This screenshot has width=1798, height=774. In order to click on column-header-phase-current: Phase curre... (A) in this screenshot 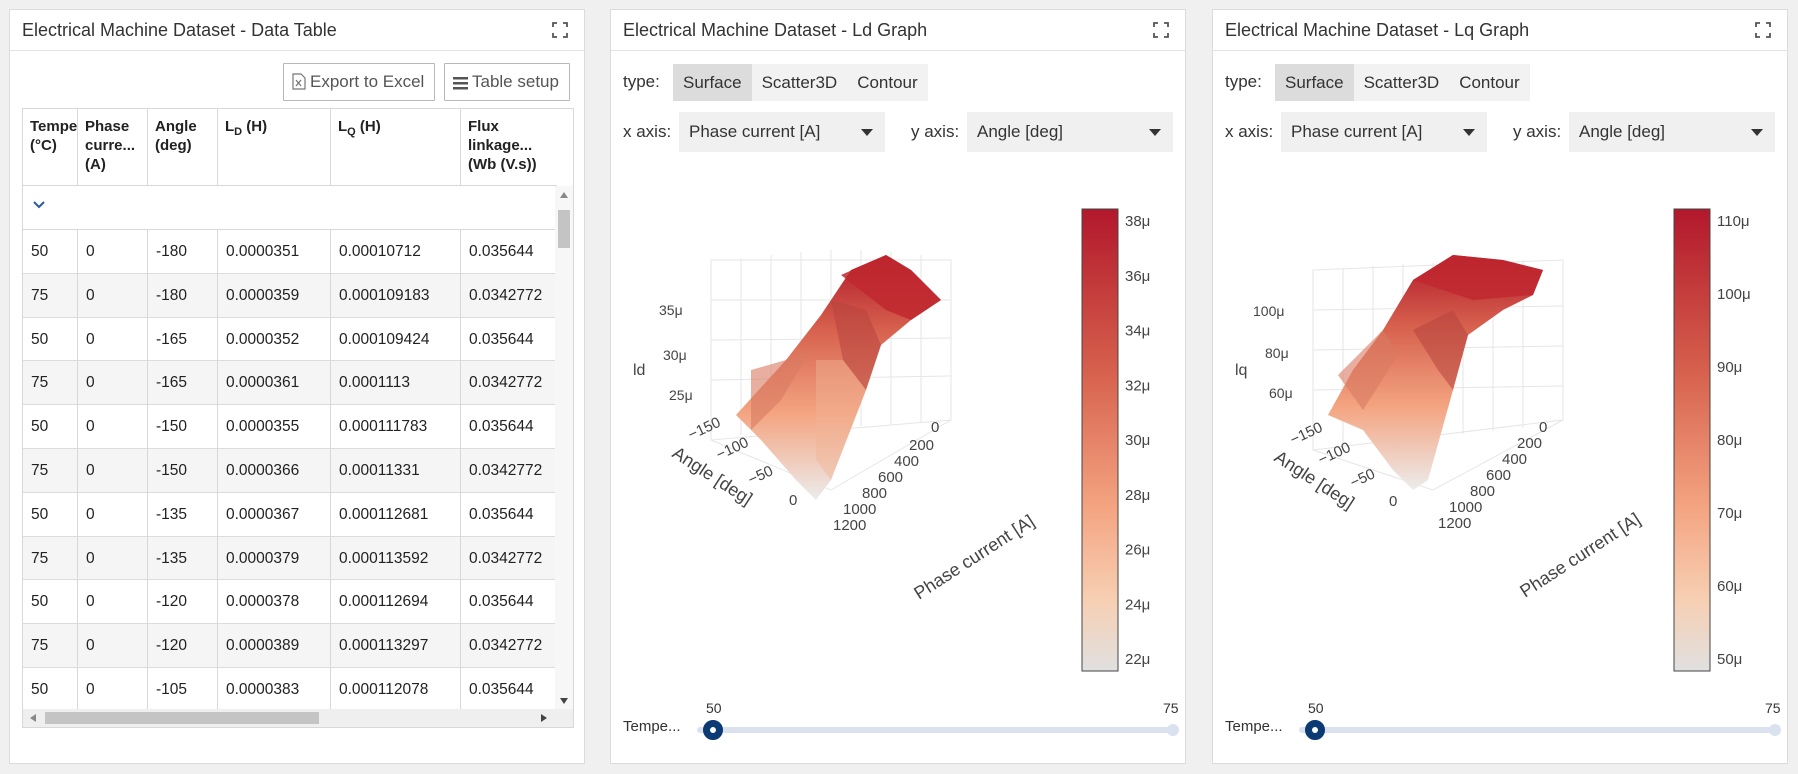, I will do `click(113, 147)`.